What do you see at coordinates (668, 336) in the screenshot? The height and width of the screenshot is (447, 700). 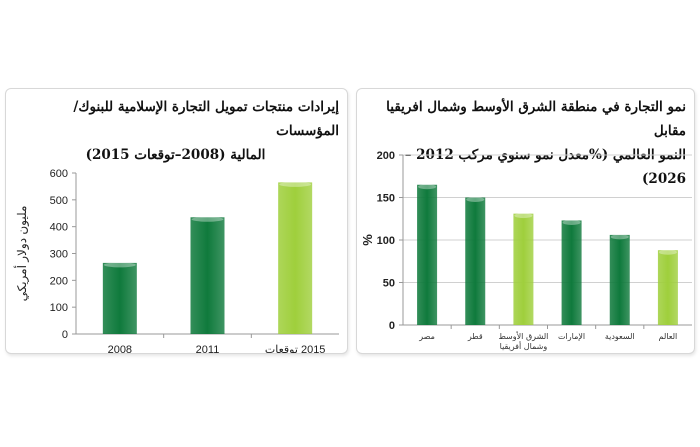 I see `x-category-label: العالم` at bounding box center [668, 336].